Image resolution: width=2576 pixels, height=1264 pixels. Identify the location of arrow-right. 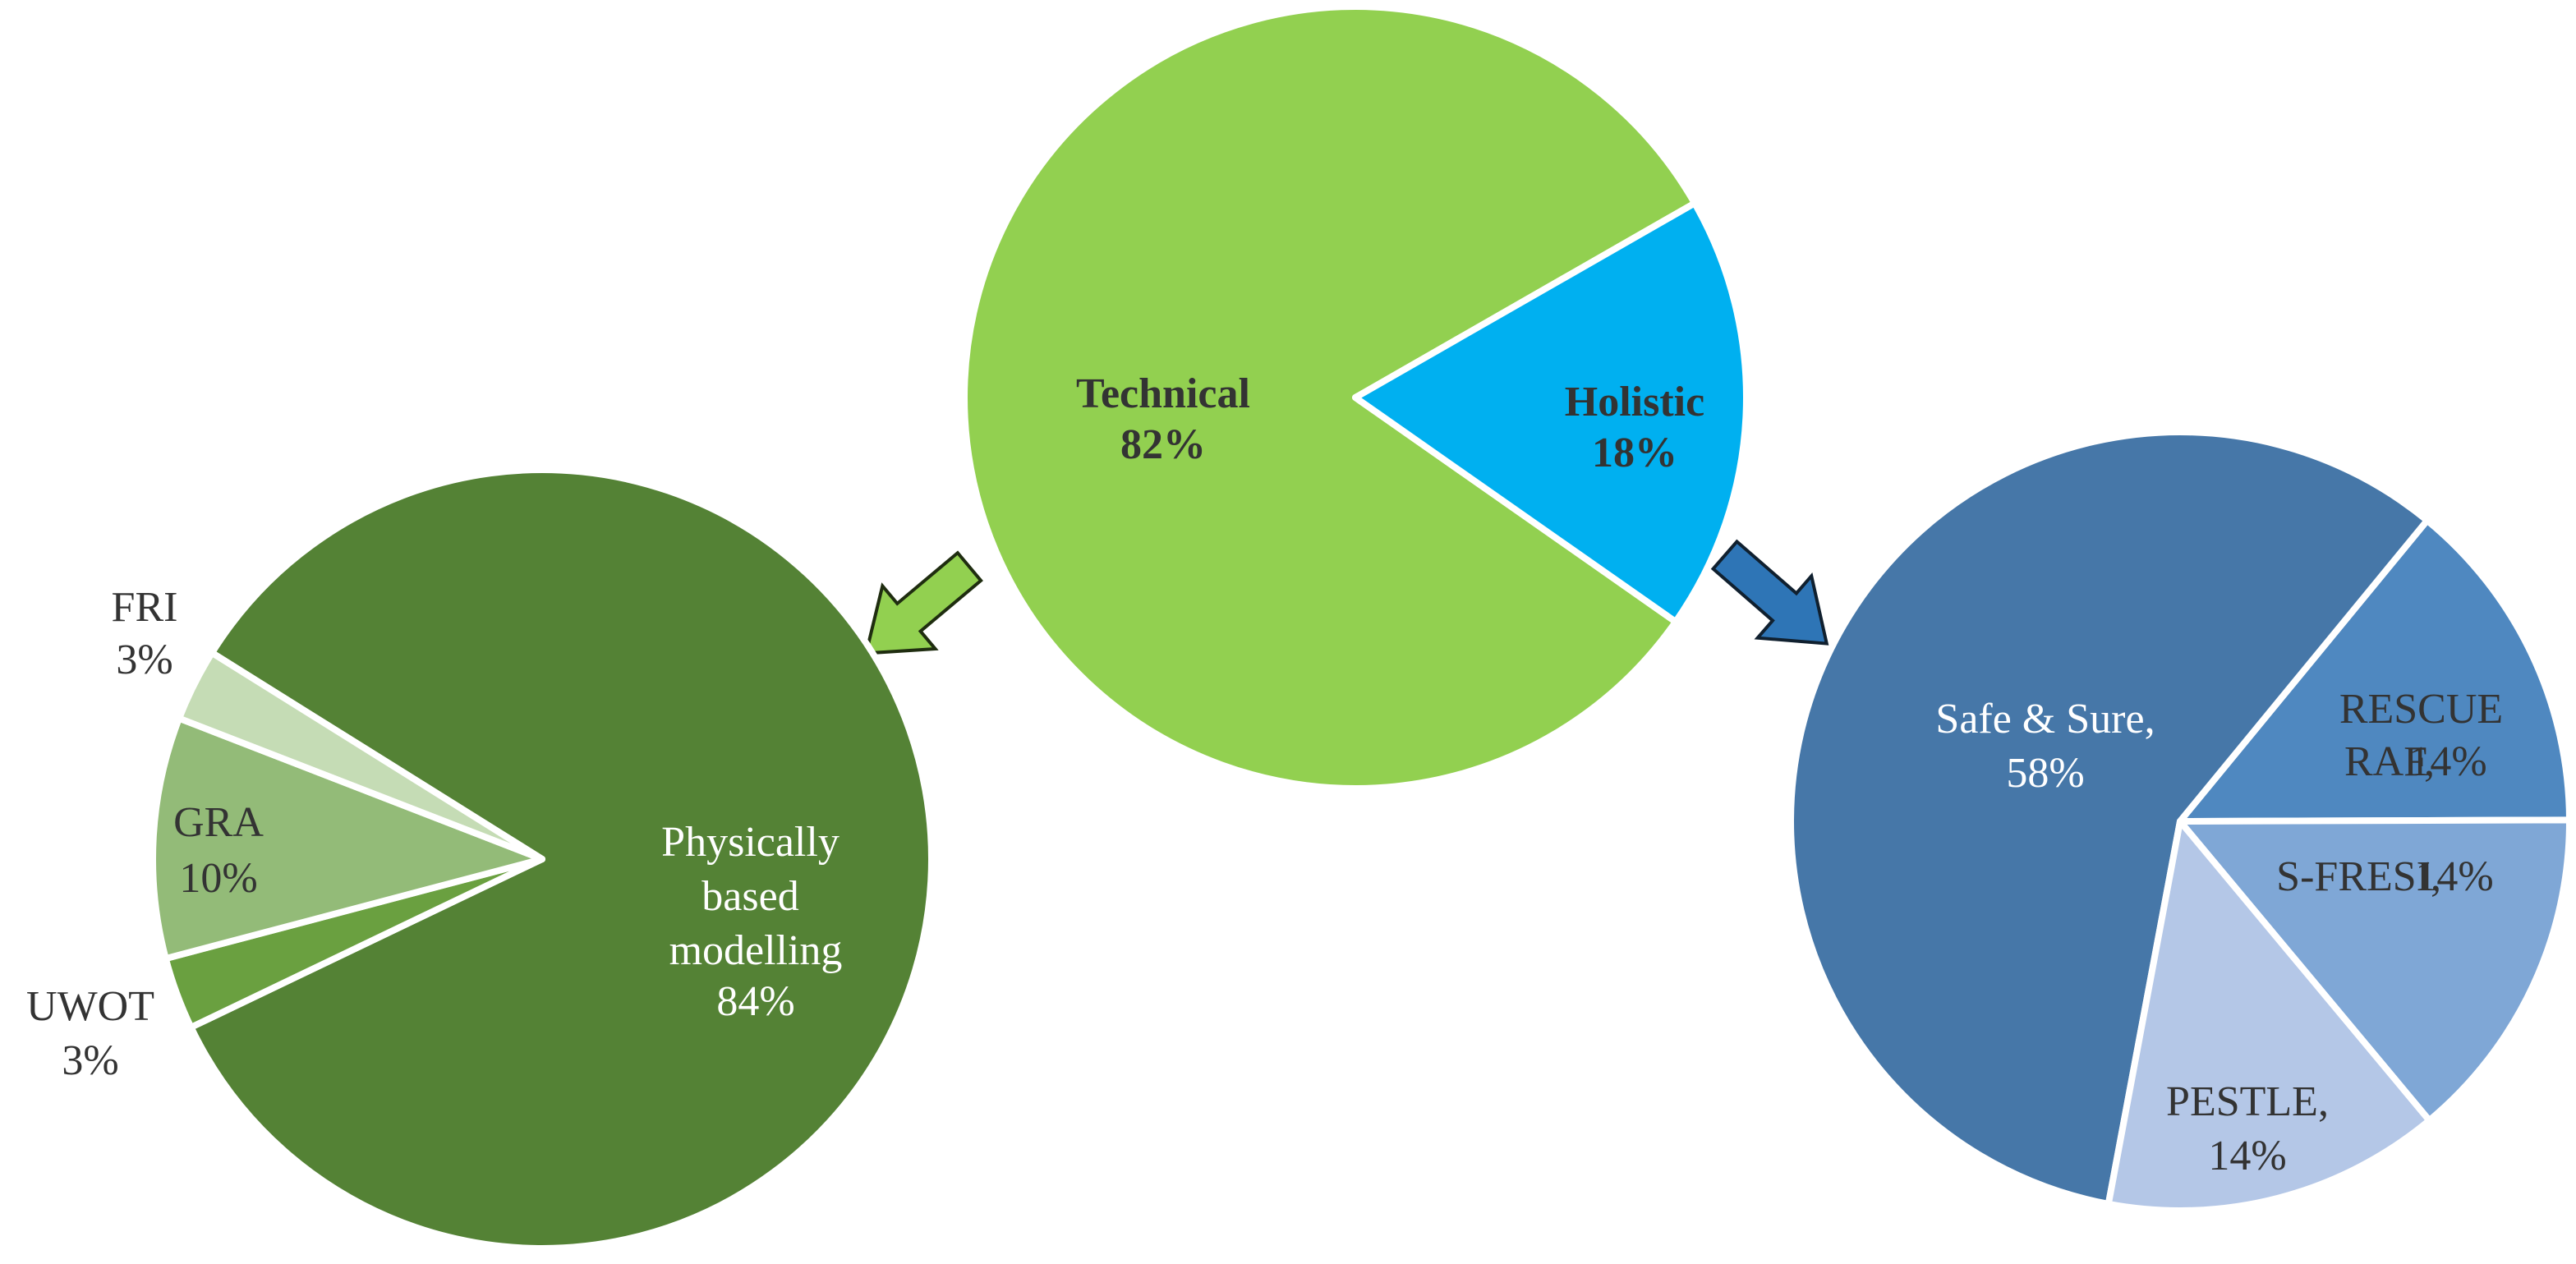
(1769, 592).